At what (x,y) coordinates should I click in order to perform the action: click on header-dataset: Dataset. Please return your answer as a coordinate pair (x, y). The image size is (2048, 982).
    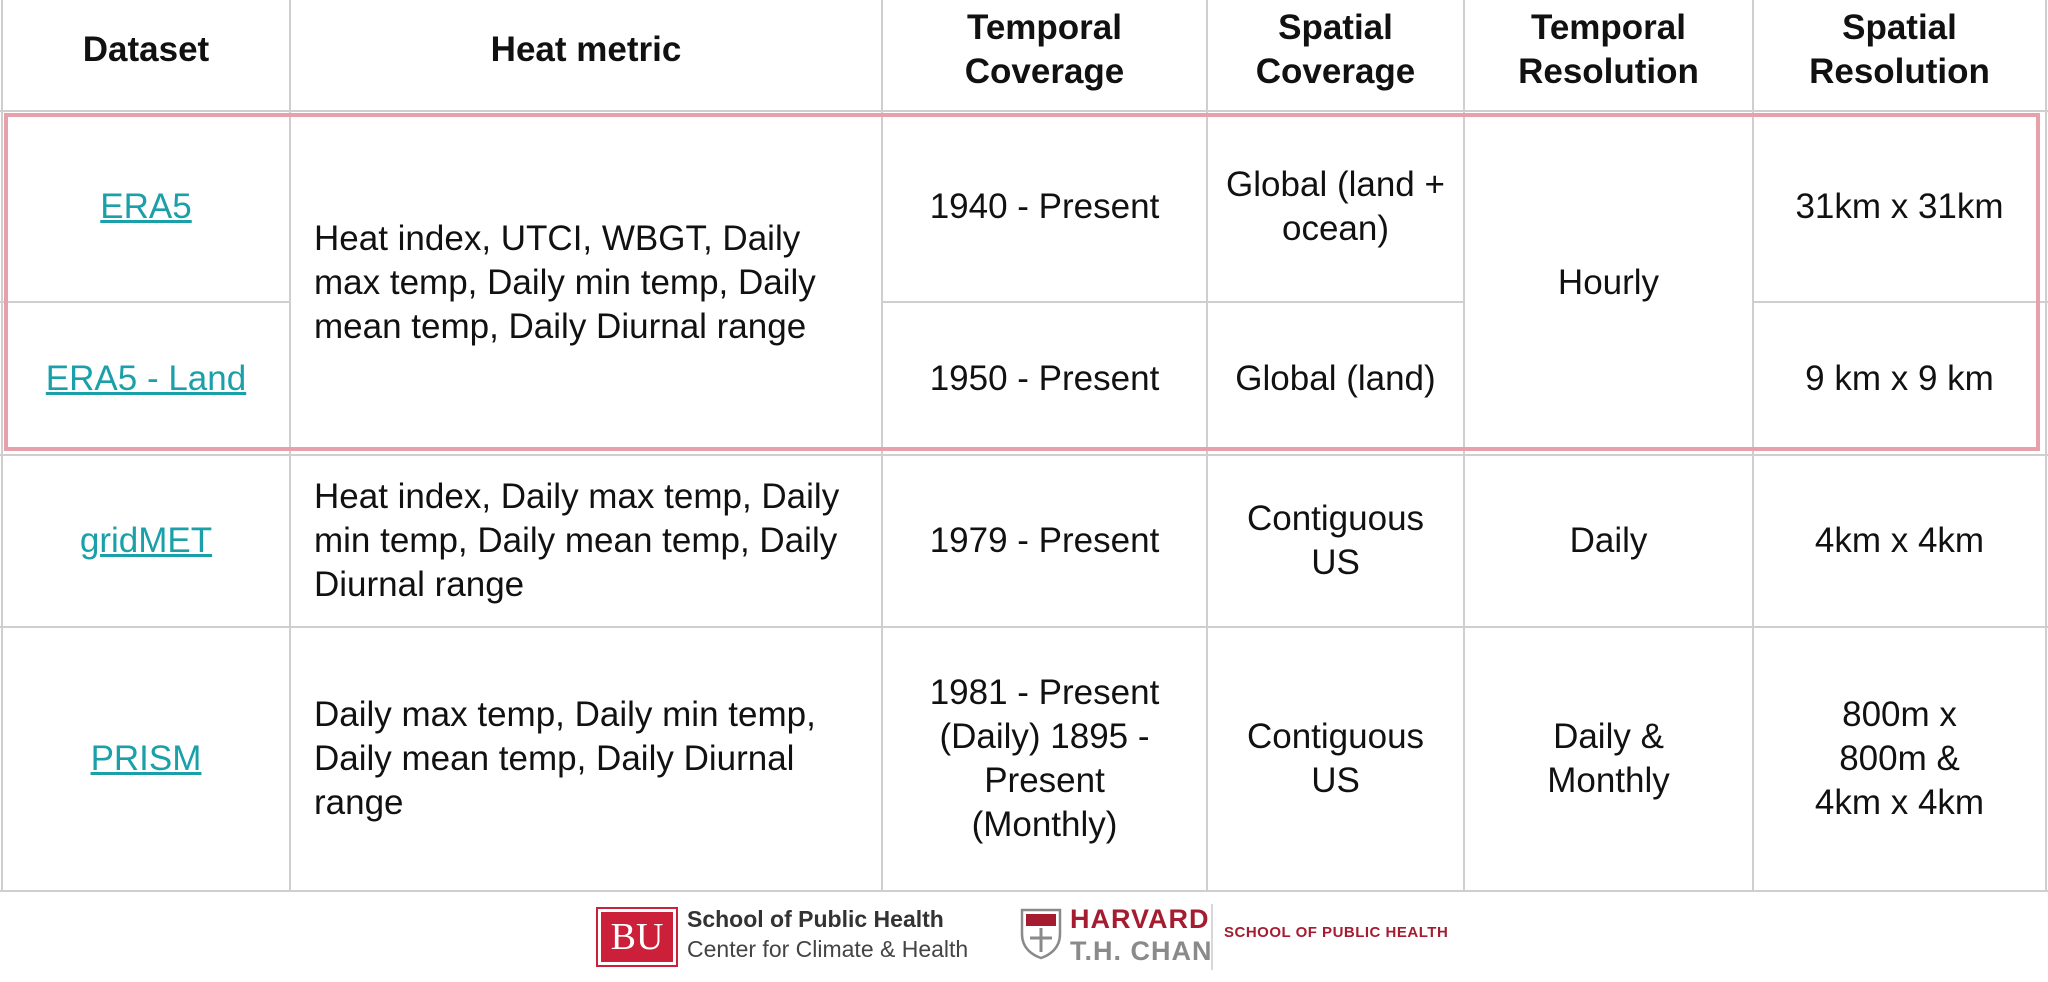
    Looking at the image, I should click on (146, 49).